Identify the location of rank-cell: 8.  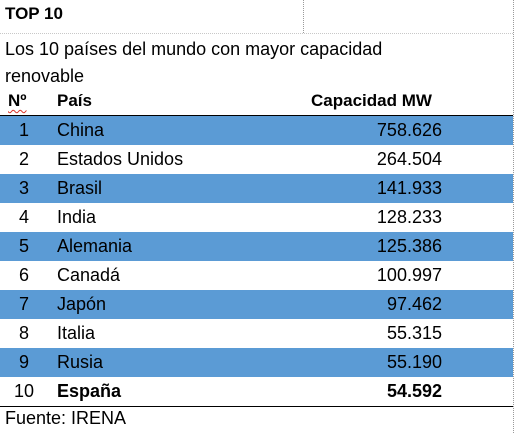
(23, 333).